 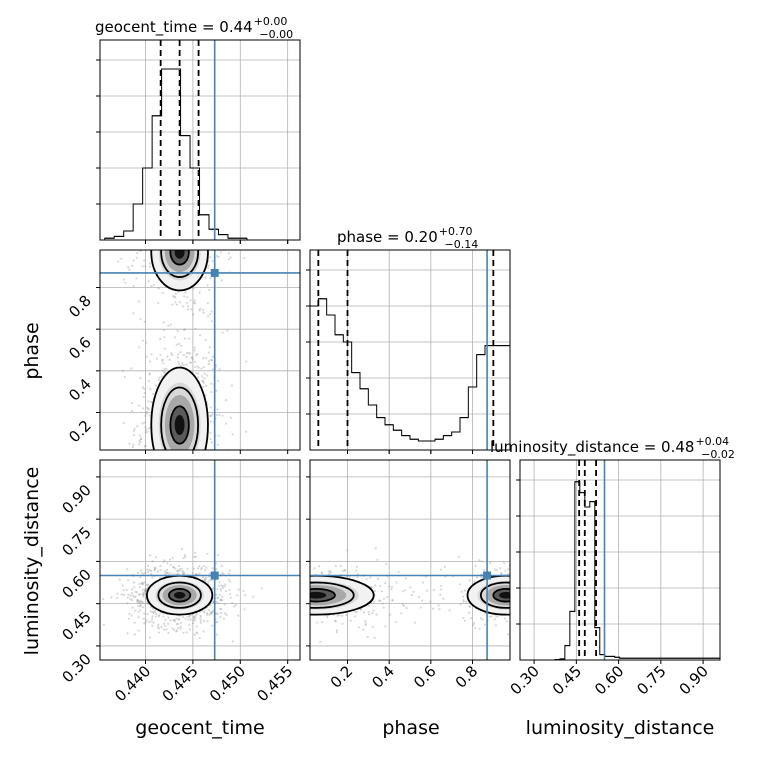 What do you see at coordinates (487, 575) in the screenshot?
I see `truth-marker-luminosity_distance_vs_phase` at bounding box center [487, 575].